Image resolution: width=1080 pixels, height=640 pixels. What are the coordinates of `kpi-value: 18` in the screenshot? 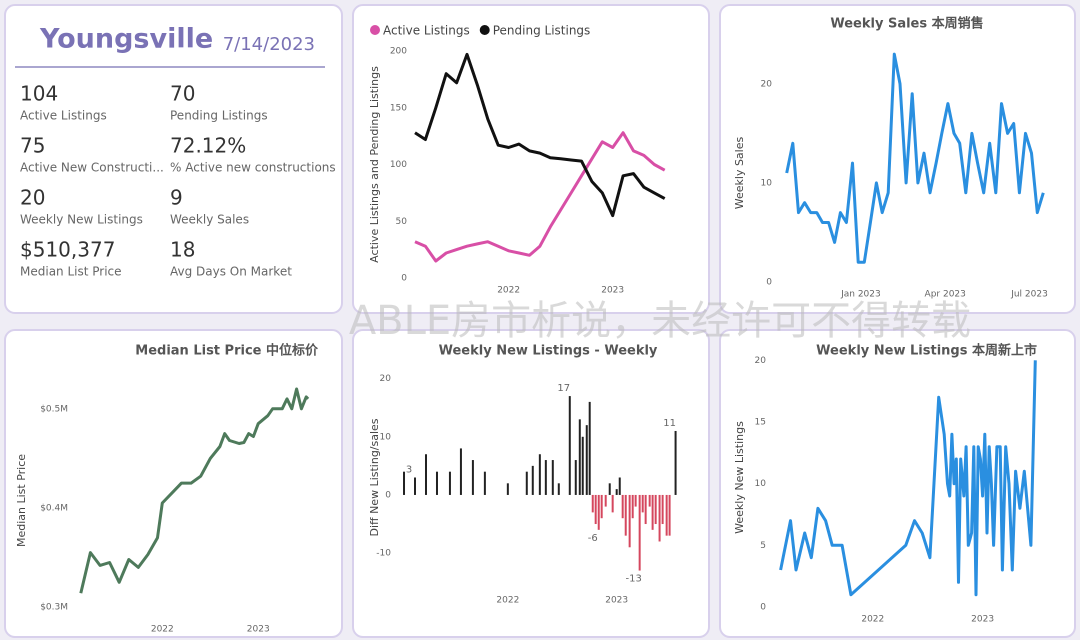 It's located at (182, 250).